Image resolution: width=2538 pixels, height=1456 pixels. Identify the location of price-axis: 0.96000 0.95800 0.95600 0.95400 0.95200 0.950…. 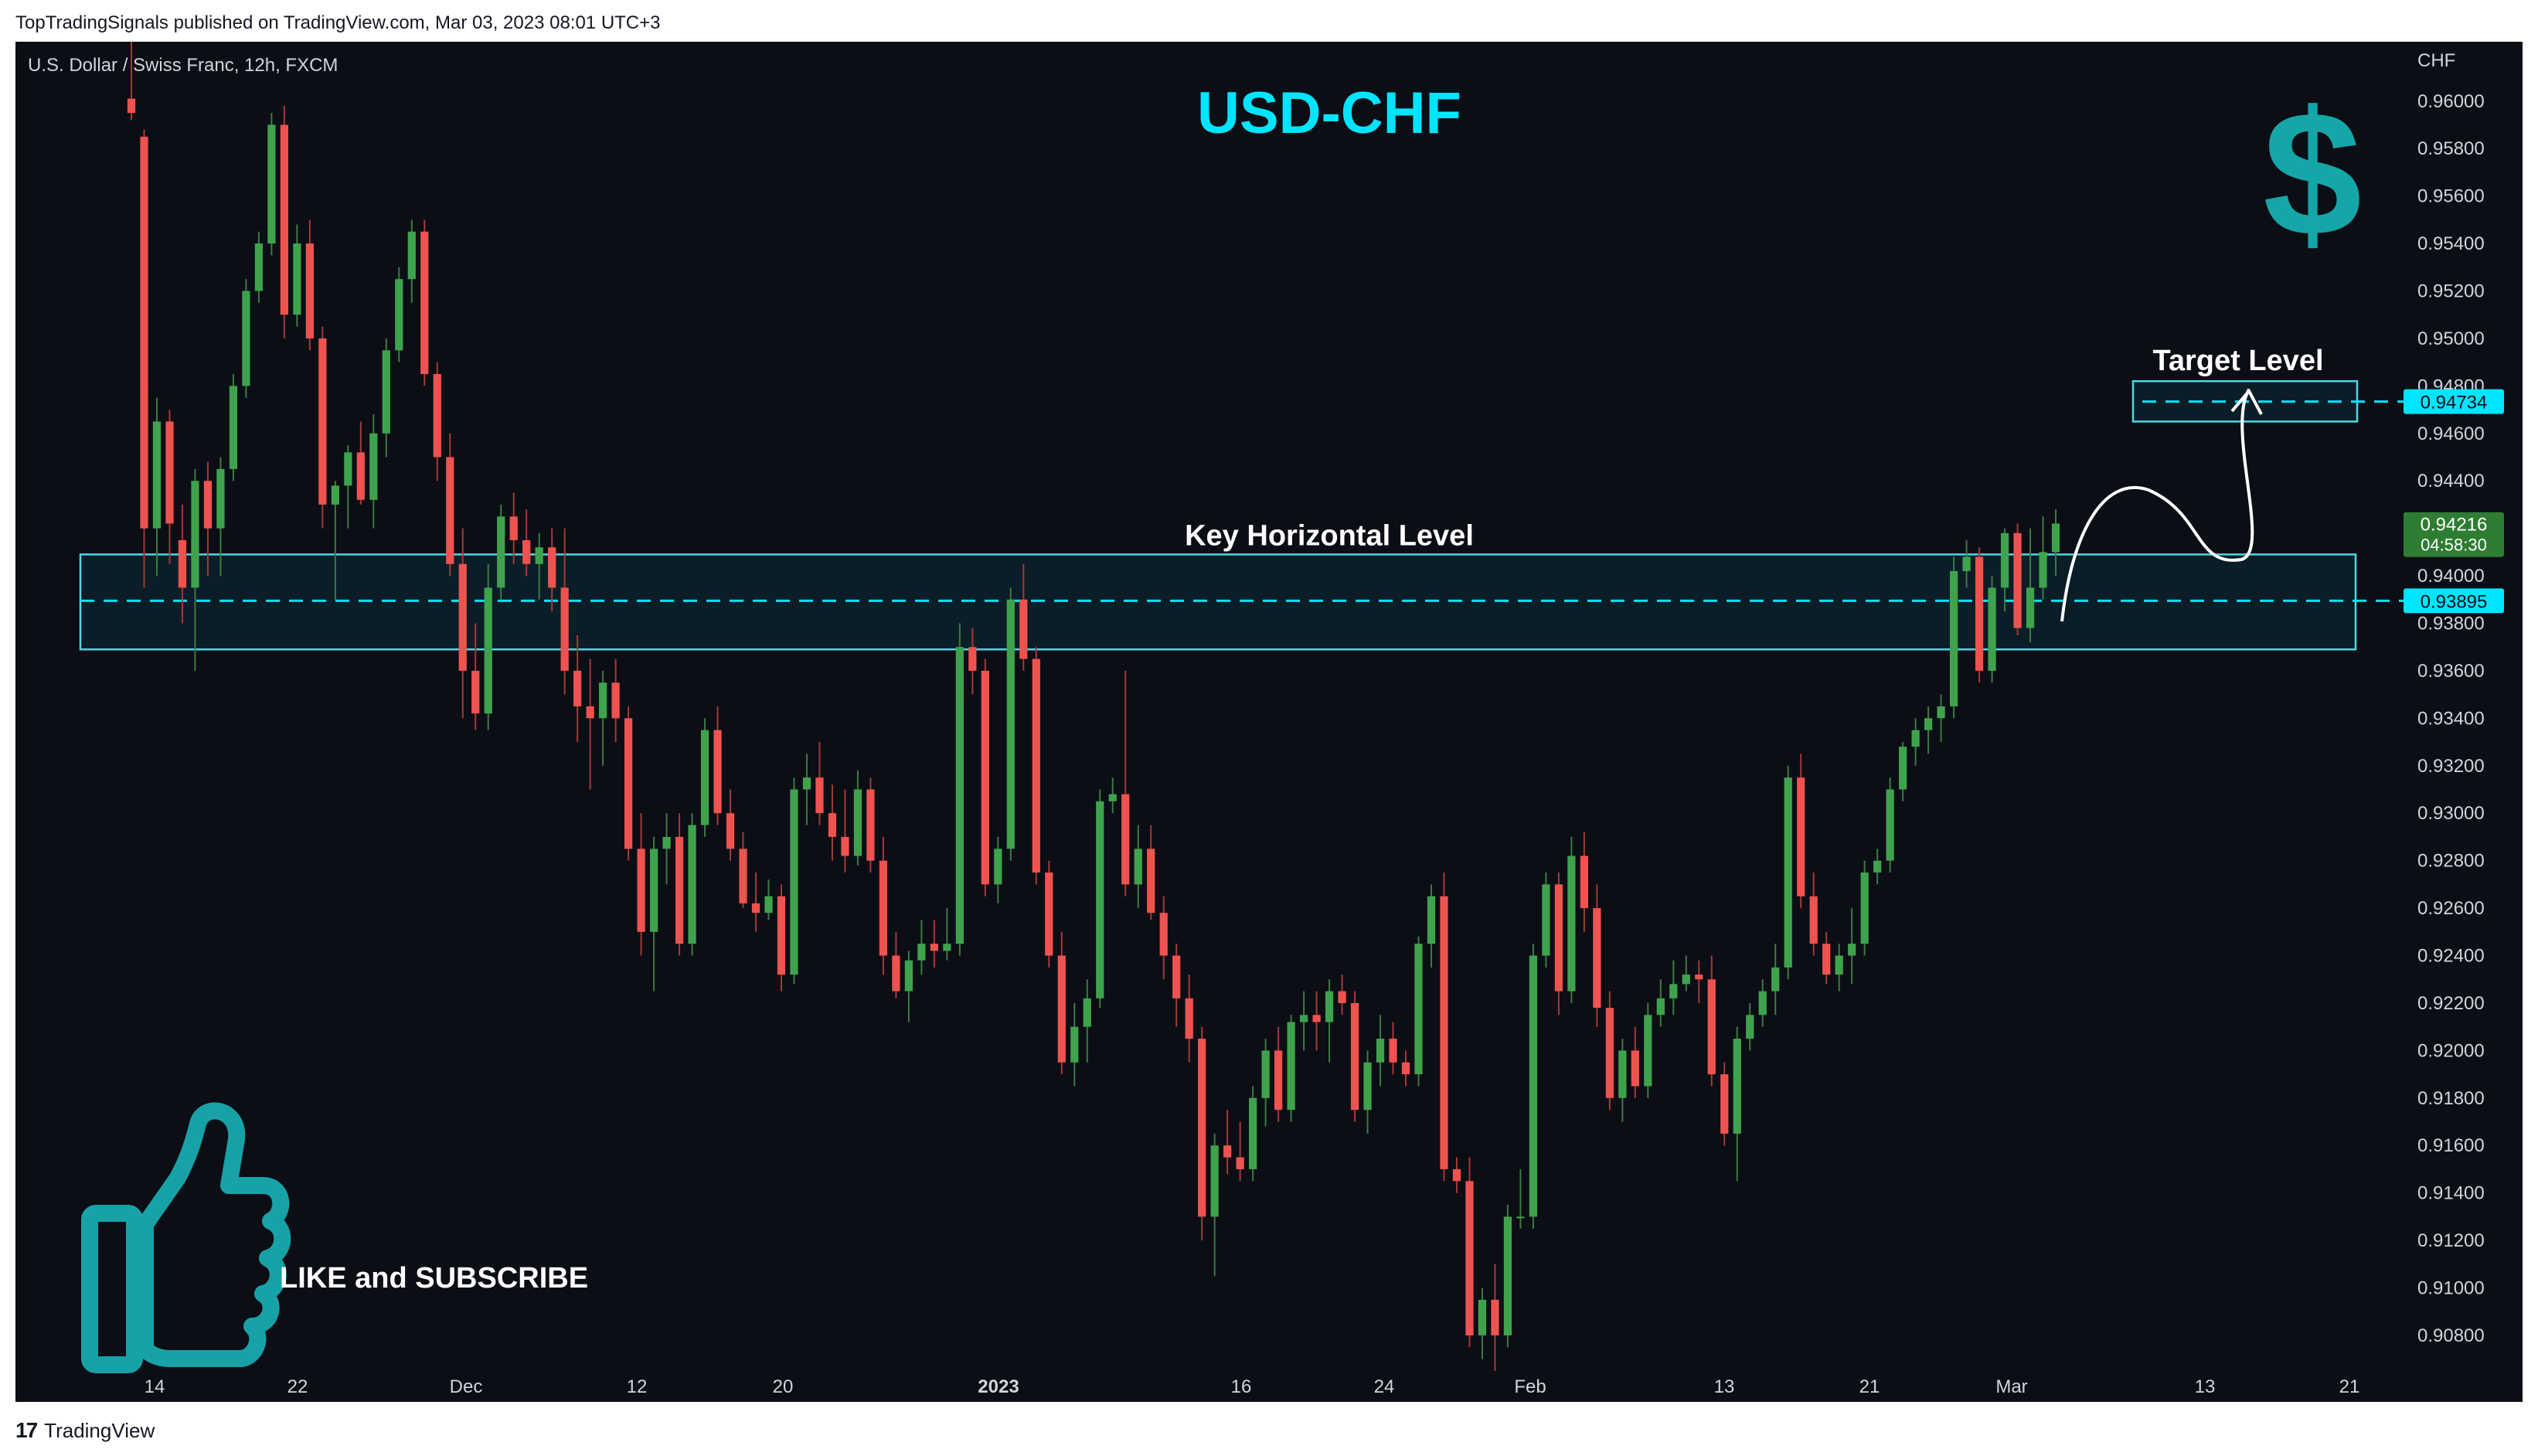
(2451, 719).